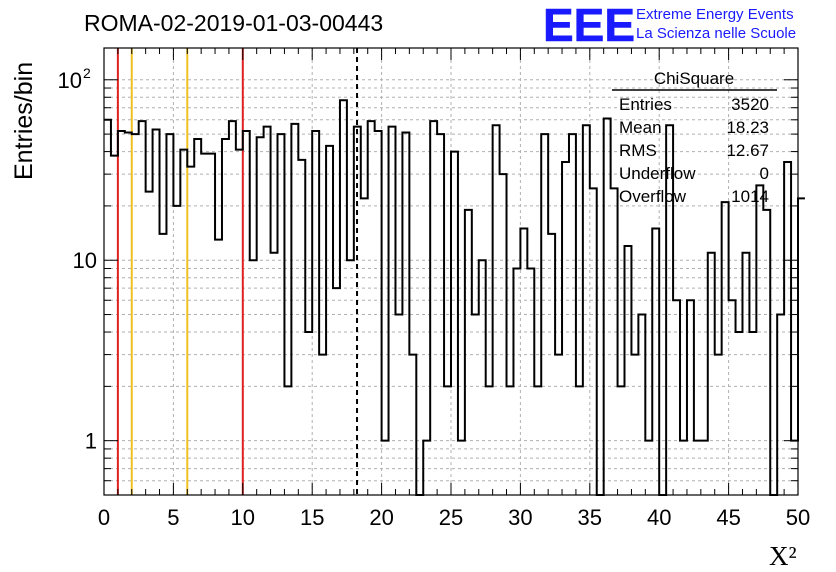 The height and width of the screenshot is (572, 836). What do you see at coordinates (312, 517) in the screenshot?
I see `x-tick-label: 15` at bounding box center [312, 517].